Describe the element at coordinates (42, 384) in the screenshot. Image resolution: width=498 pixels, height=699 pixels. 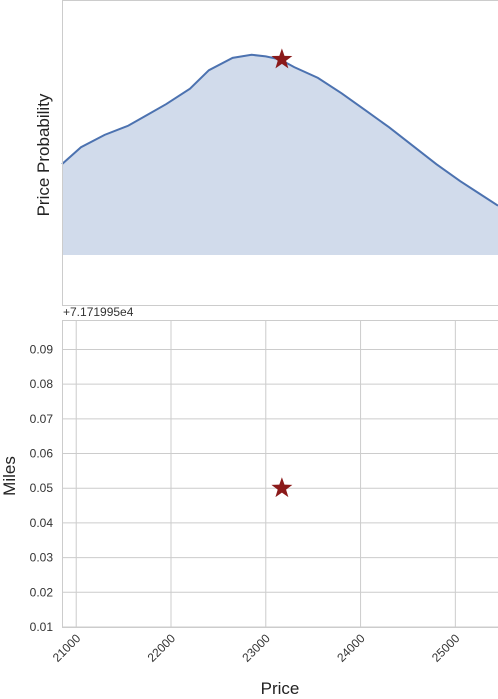
I see `y-tick-label: 0.08` at that location.